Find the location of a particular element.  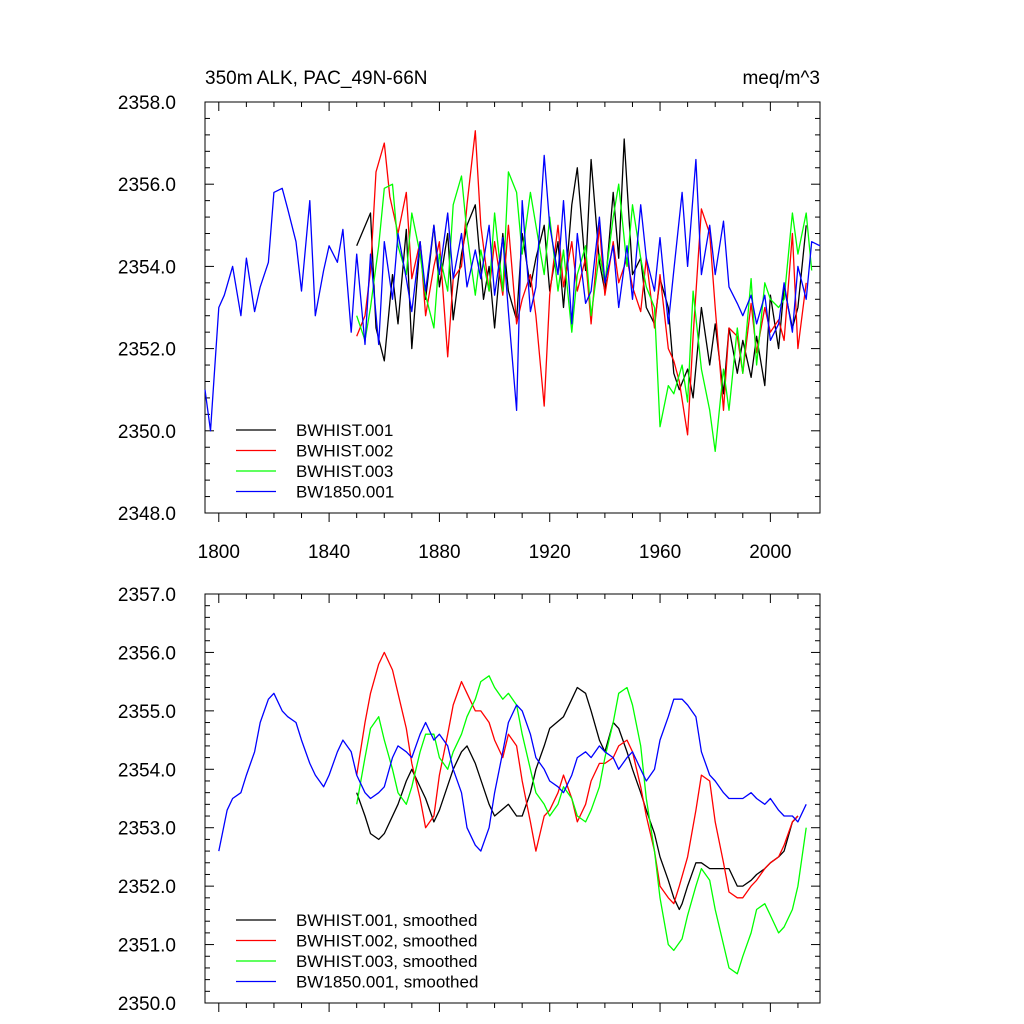

y-tick-label: 2355.0 is located at coordinates (147, 712).